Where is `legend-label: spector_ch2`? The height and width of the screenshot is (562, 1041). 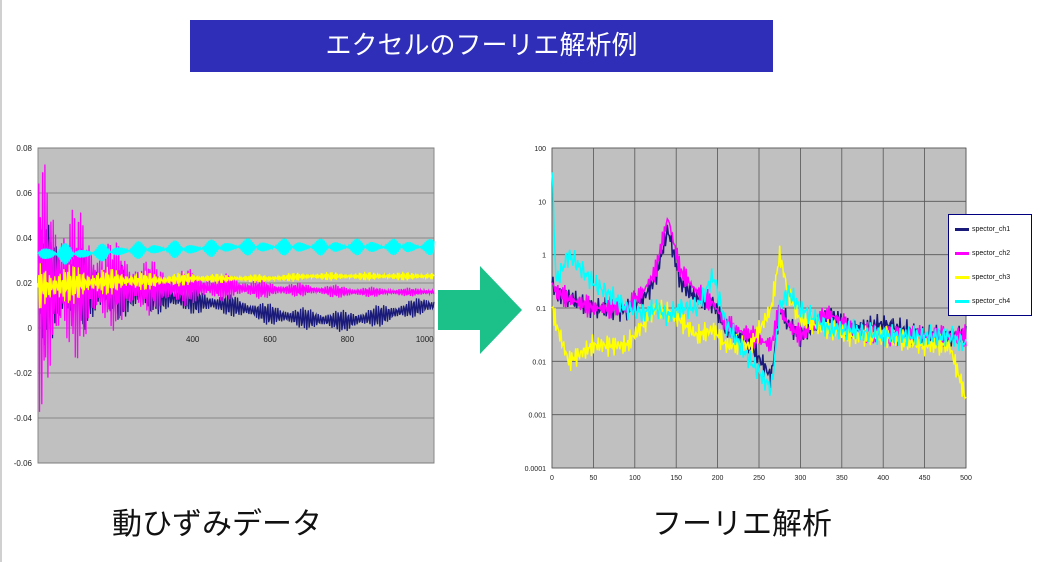 legend-label: spector_ch2 is located at coordinates (991, 253).